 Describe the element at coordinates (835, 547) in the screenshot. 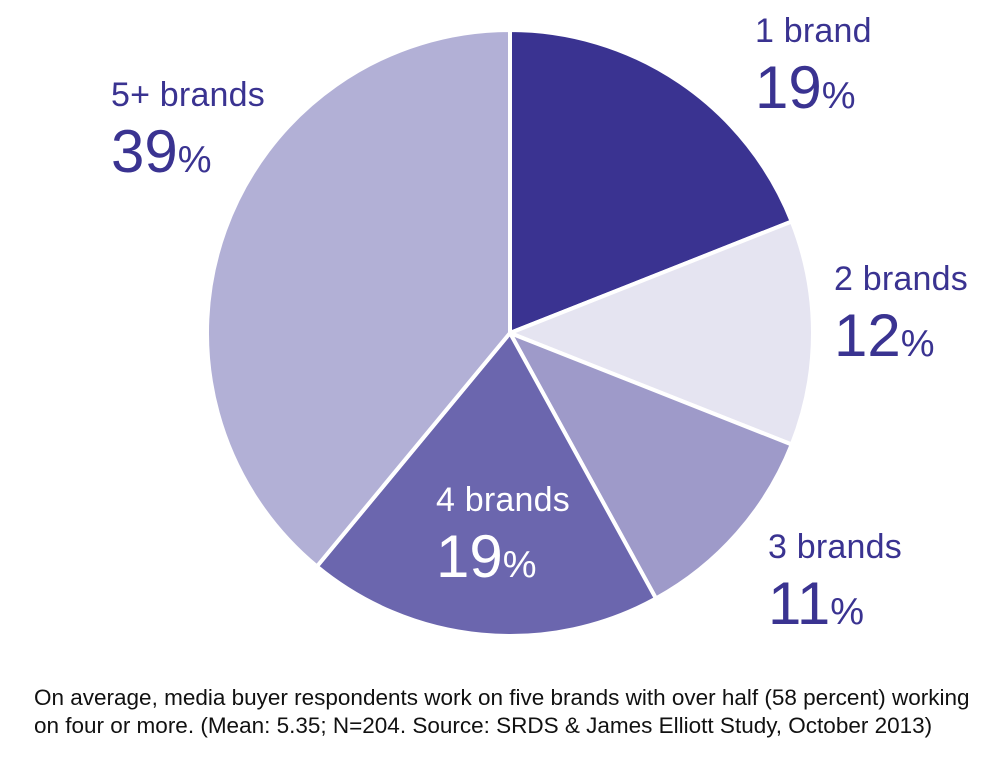

I see `slice-name: 3 brands` at that location.